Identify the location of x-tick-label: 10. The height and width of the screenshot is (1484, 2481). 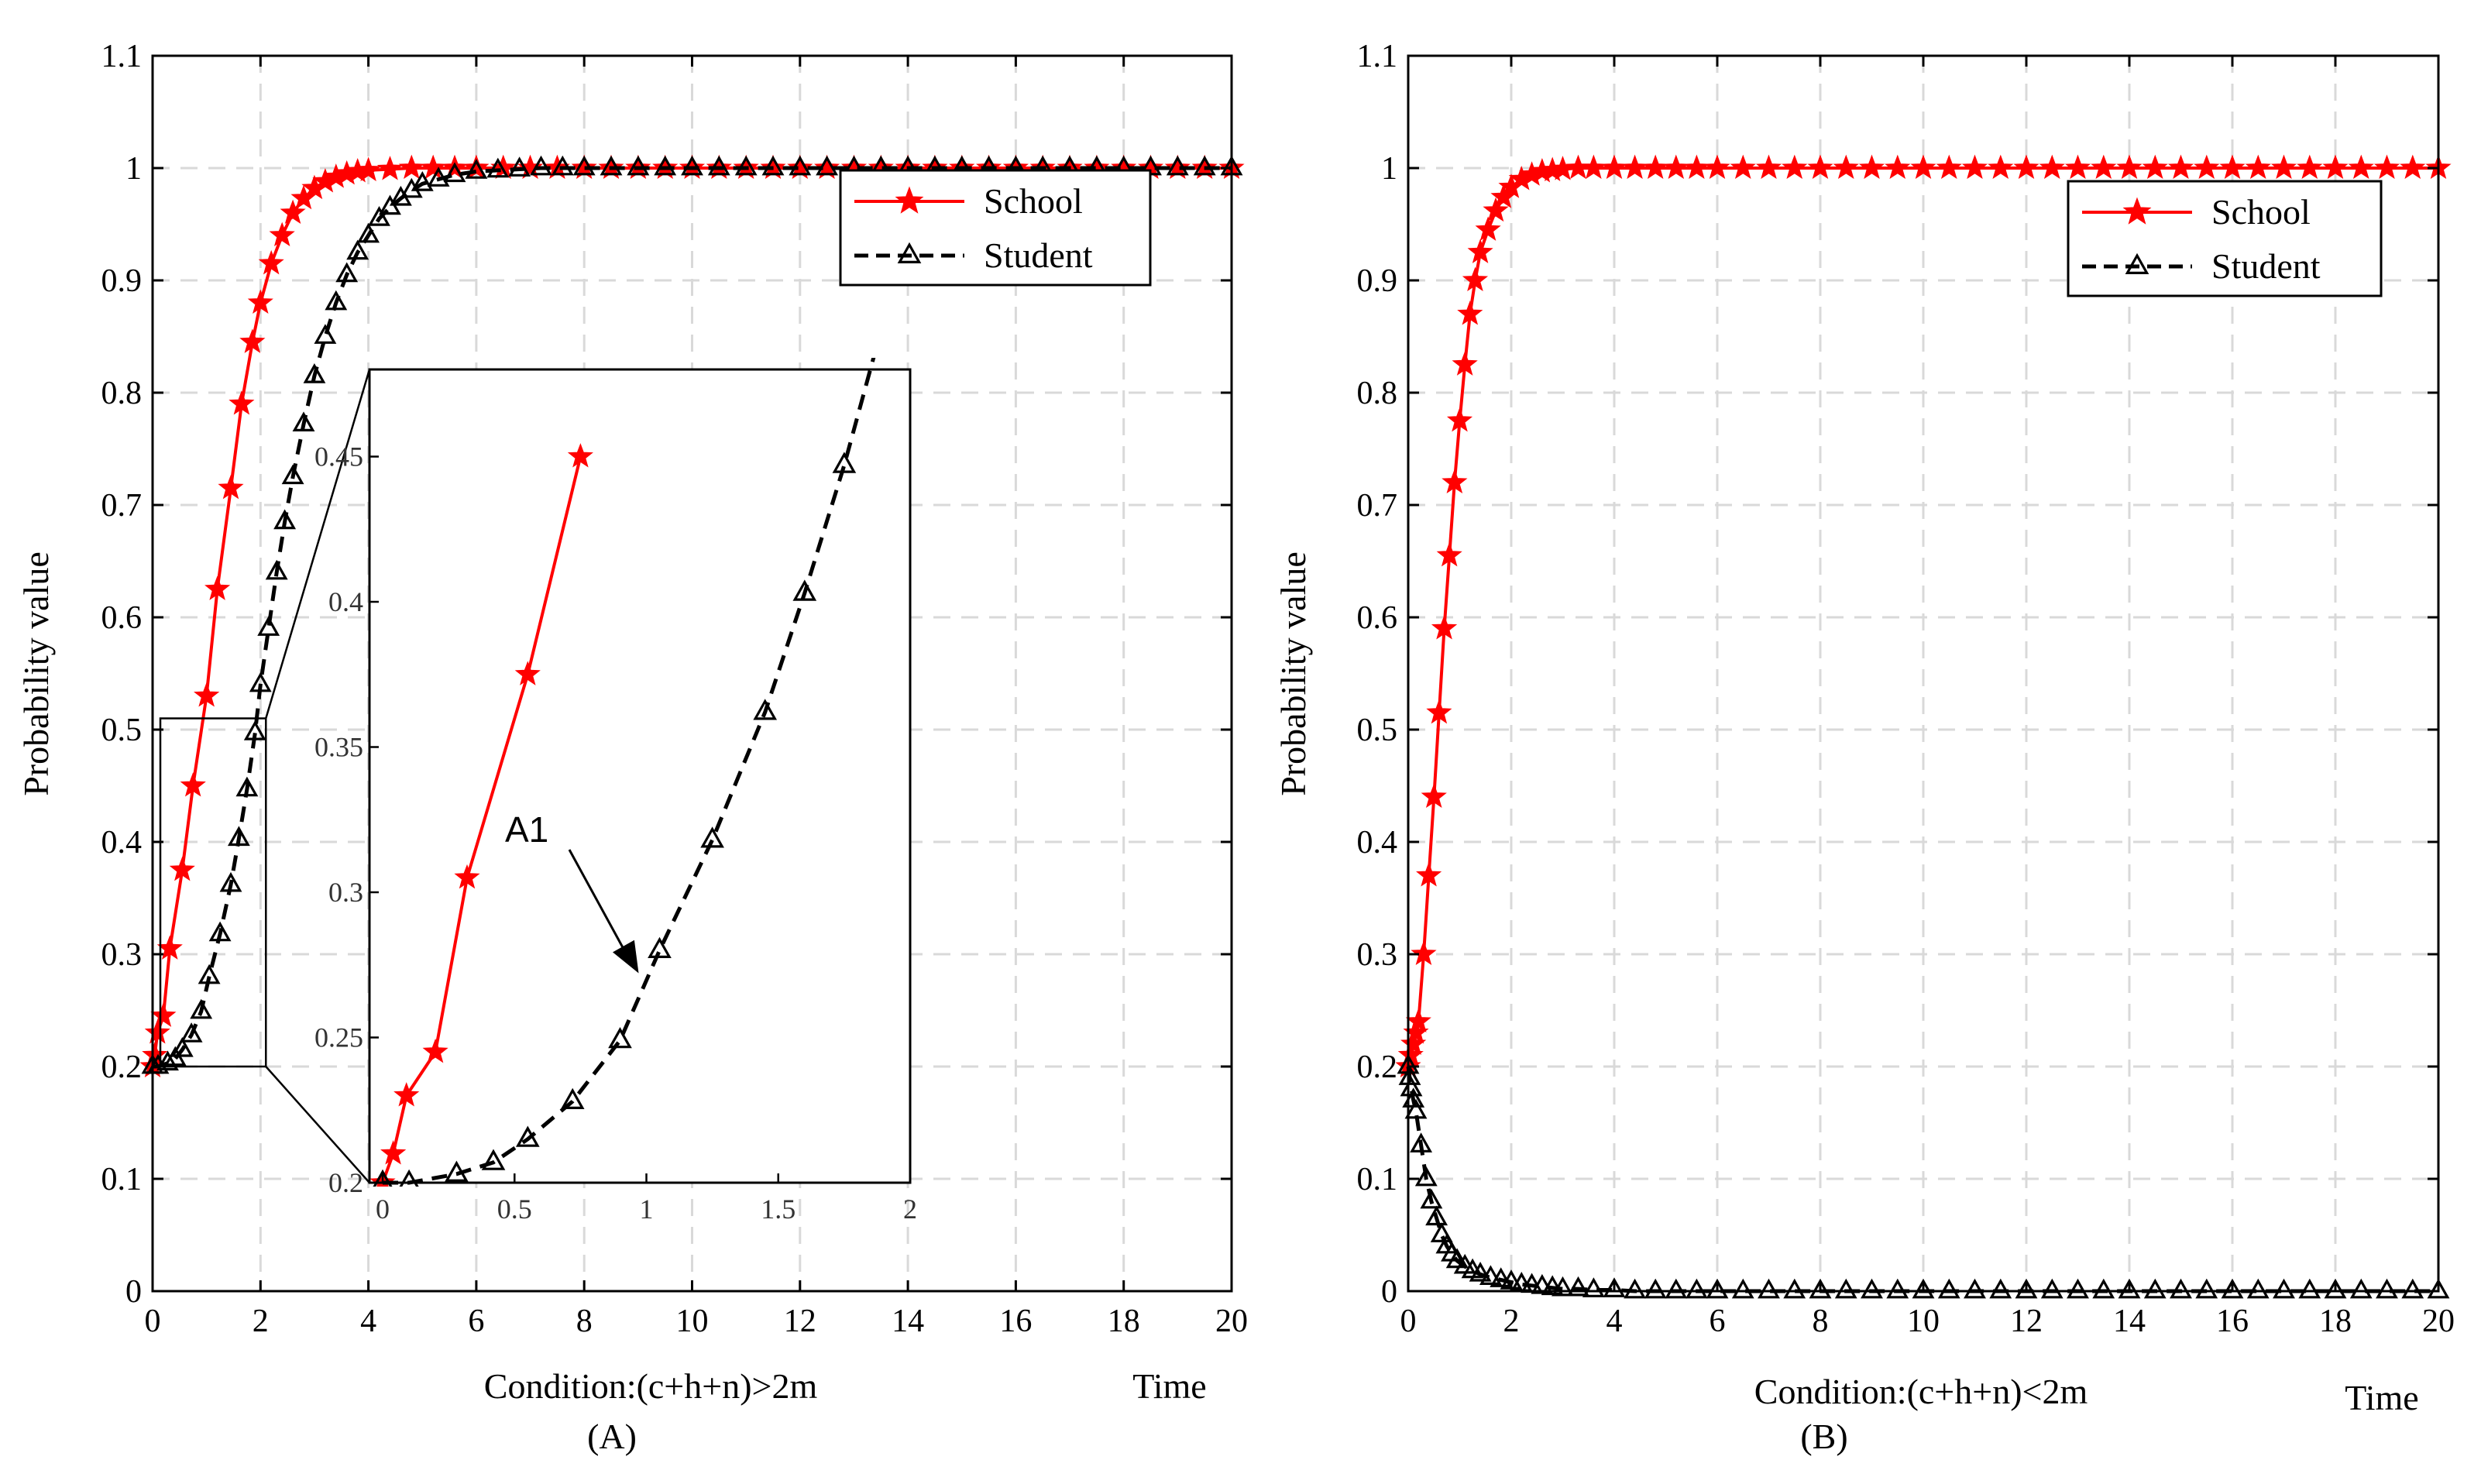
(692, 1321).